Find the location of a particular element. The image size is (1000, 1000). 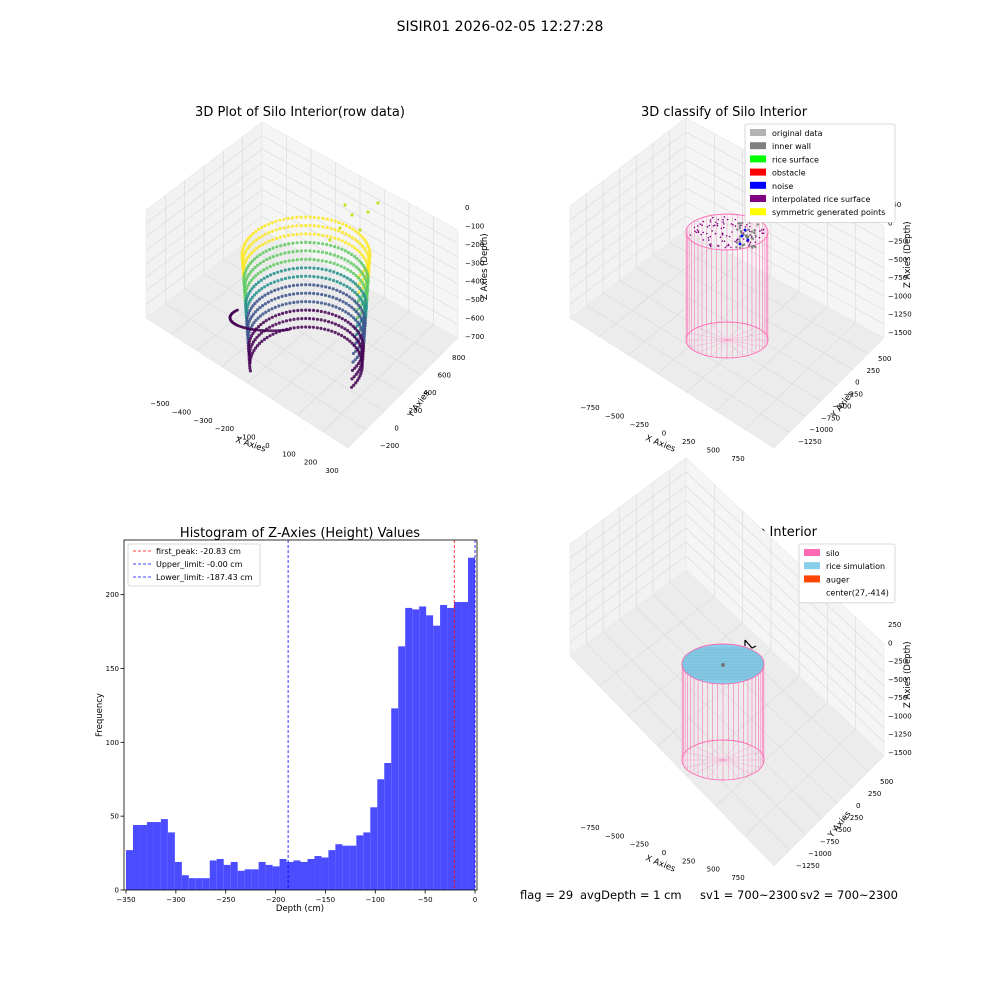

center-marker is located at coordinates (723, 665).